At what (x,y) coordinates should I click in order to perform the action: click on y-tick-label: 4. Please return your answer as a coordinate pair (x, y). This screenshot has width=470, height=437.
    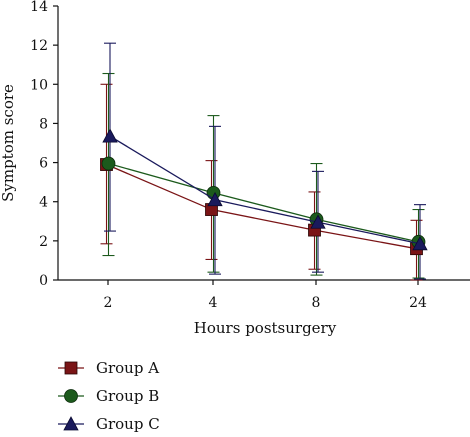
    Looking at the image, I should click on (43, 203).